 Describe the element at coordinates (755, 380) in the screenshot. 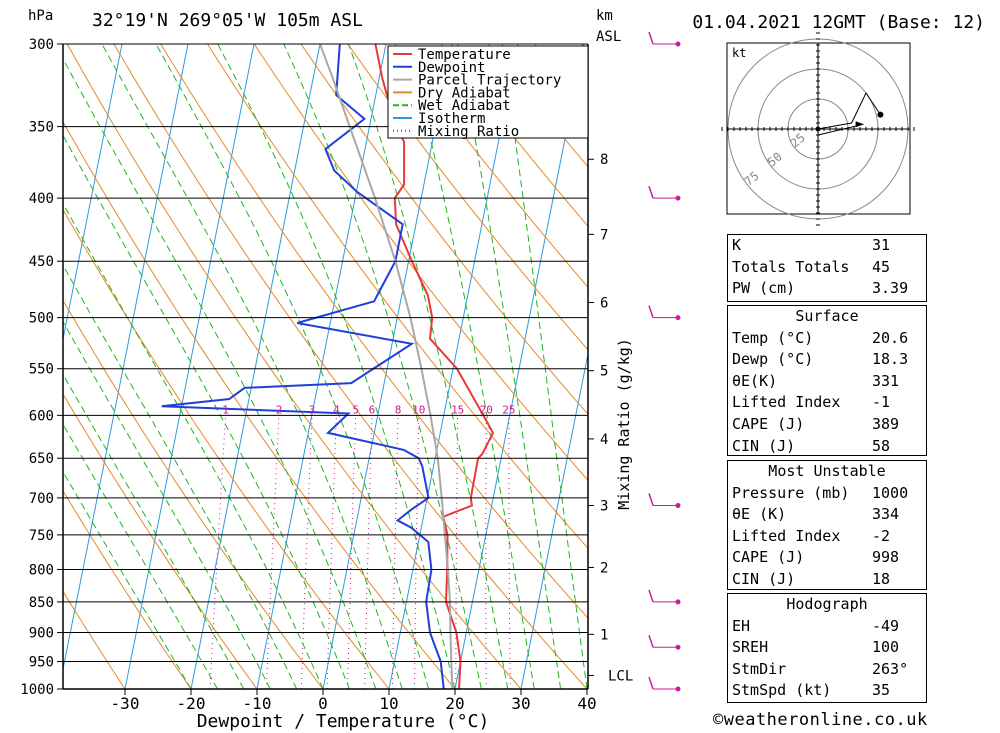

I see `row-label: θE(K)` at that location.